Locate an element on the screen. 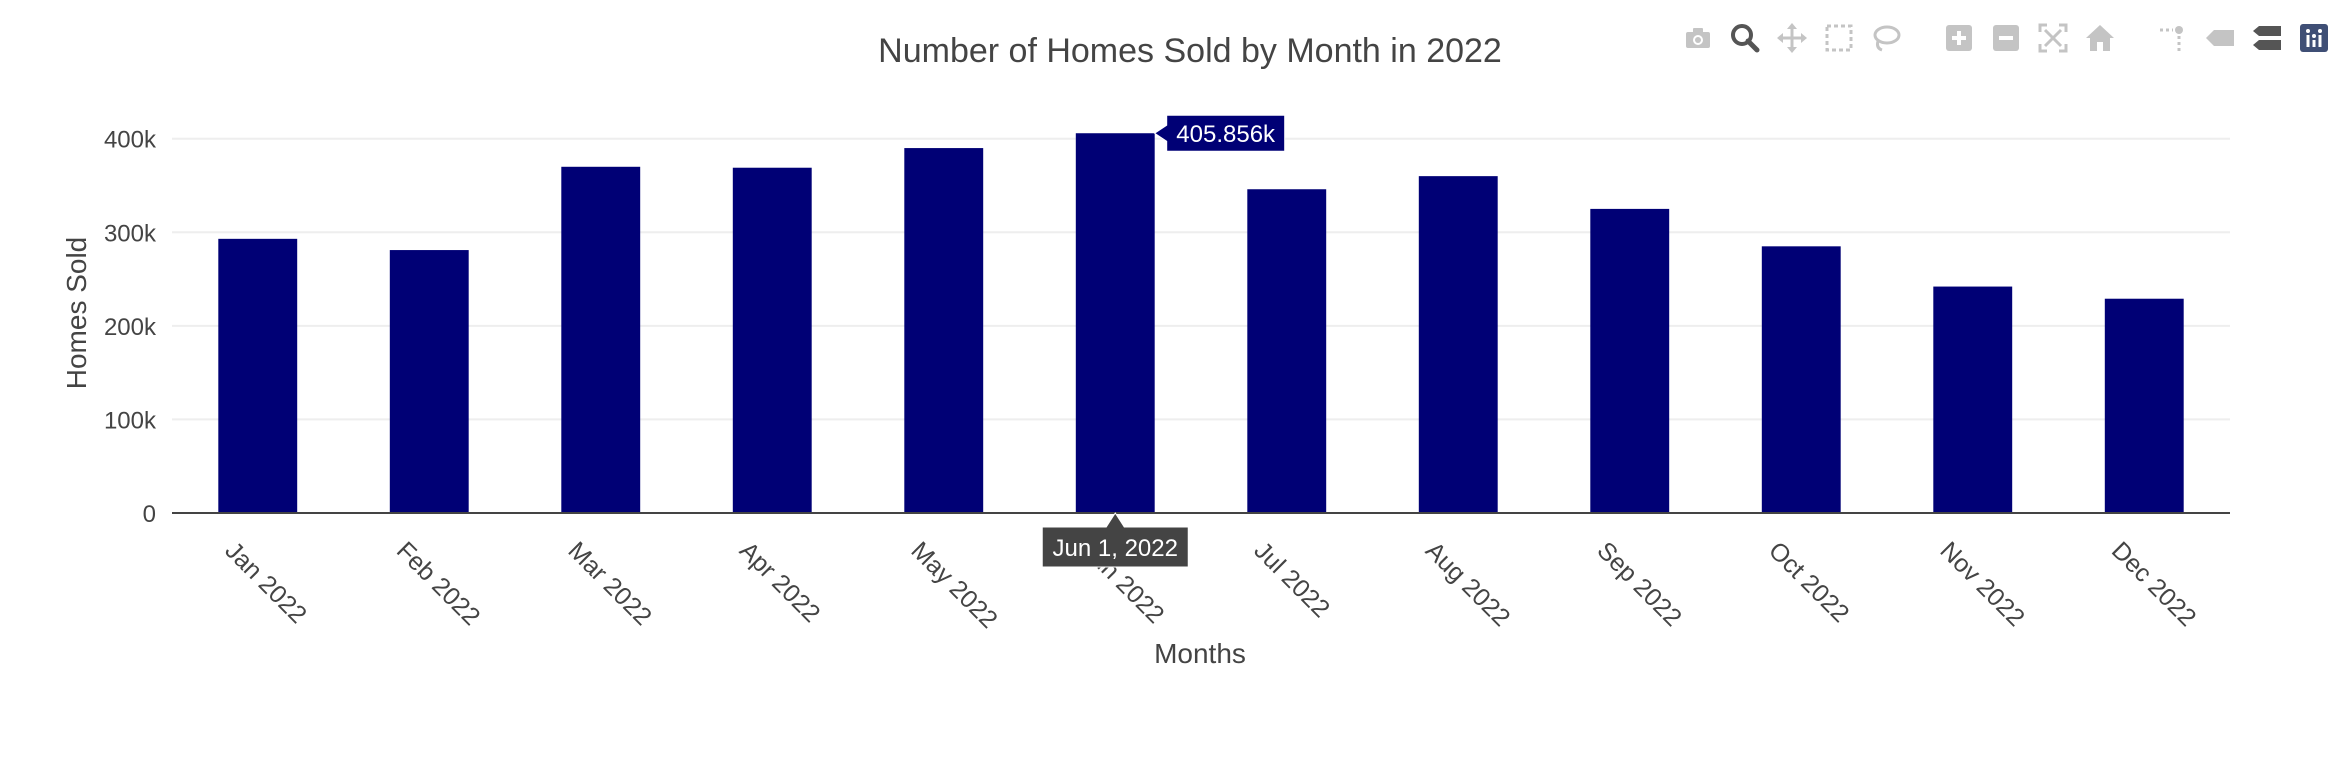 This screenshot has width=2342, height=762. zoom-icon is located at coordinates (1745, 38).